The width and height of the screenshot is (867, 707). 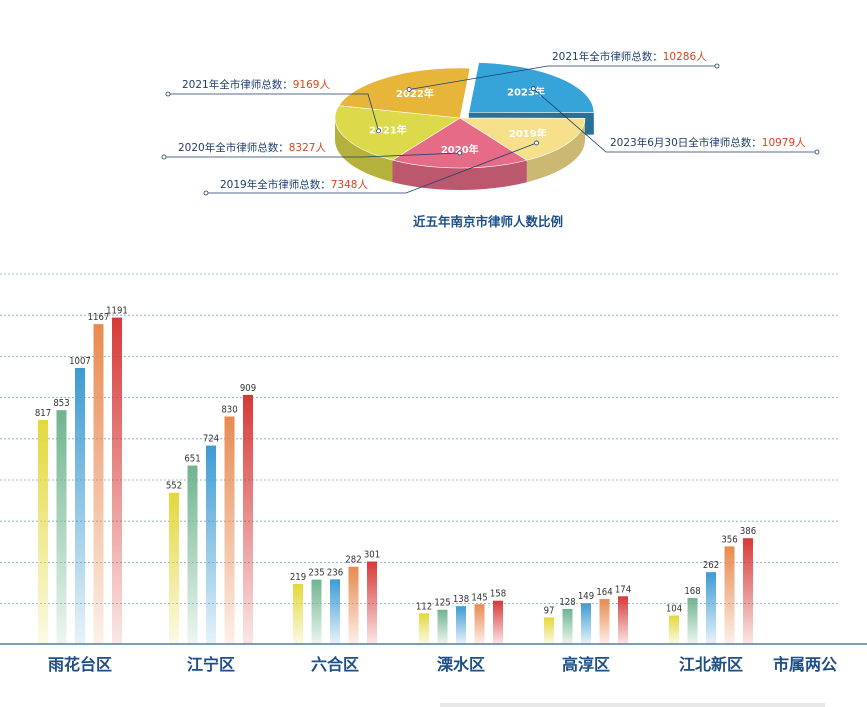 What do you see at coordinates (586, 596) in the screenshot?
I see `bar-value-label: 149` at bounding box center [586, 596].